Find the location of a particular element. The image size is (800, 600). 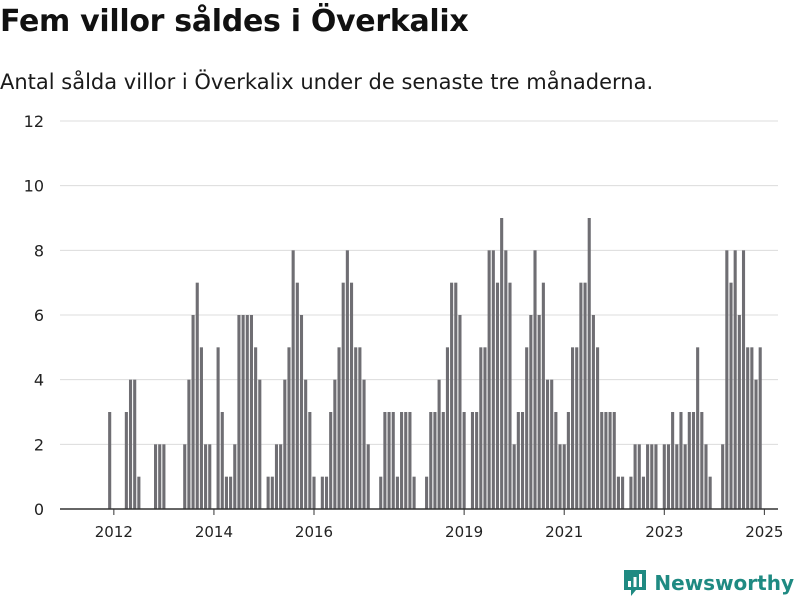

y-tick-label: 4 is located at coordinates (39, 380).